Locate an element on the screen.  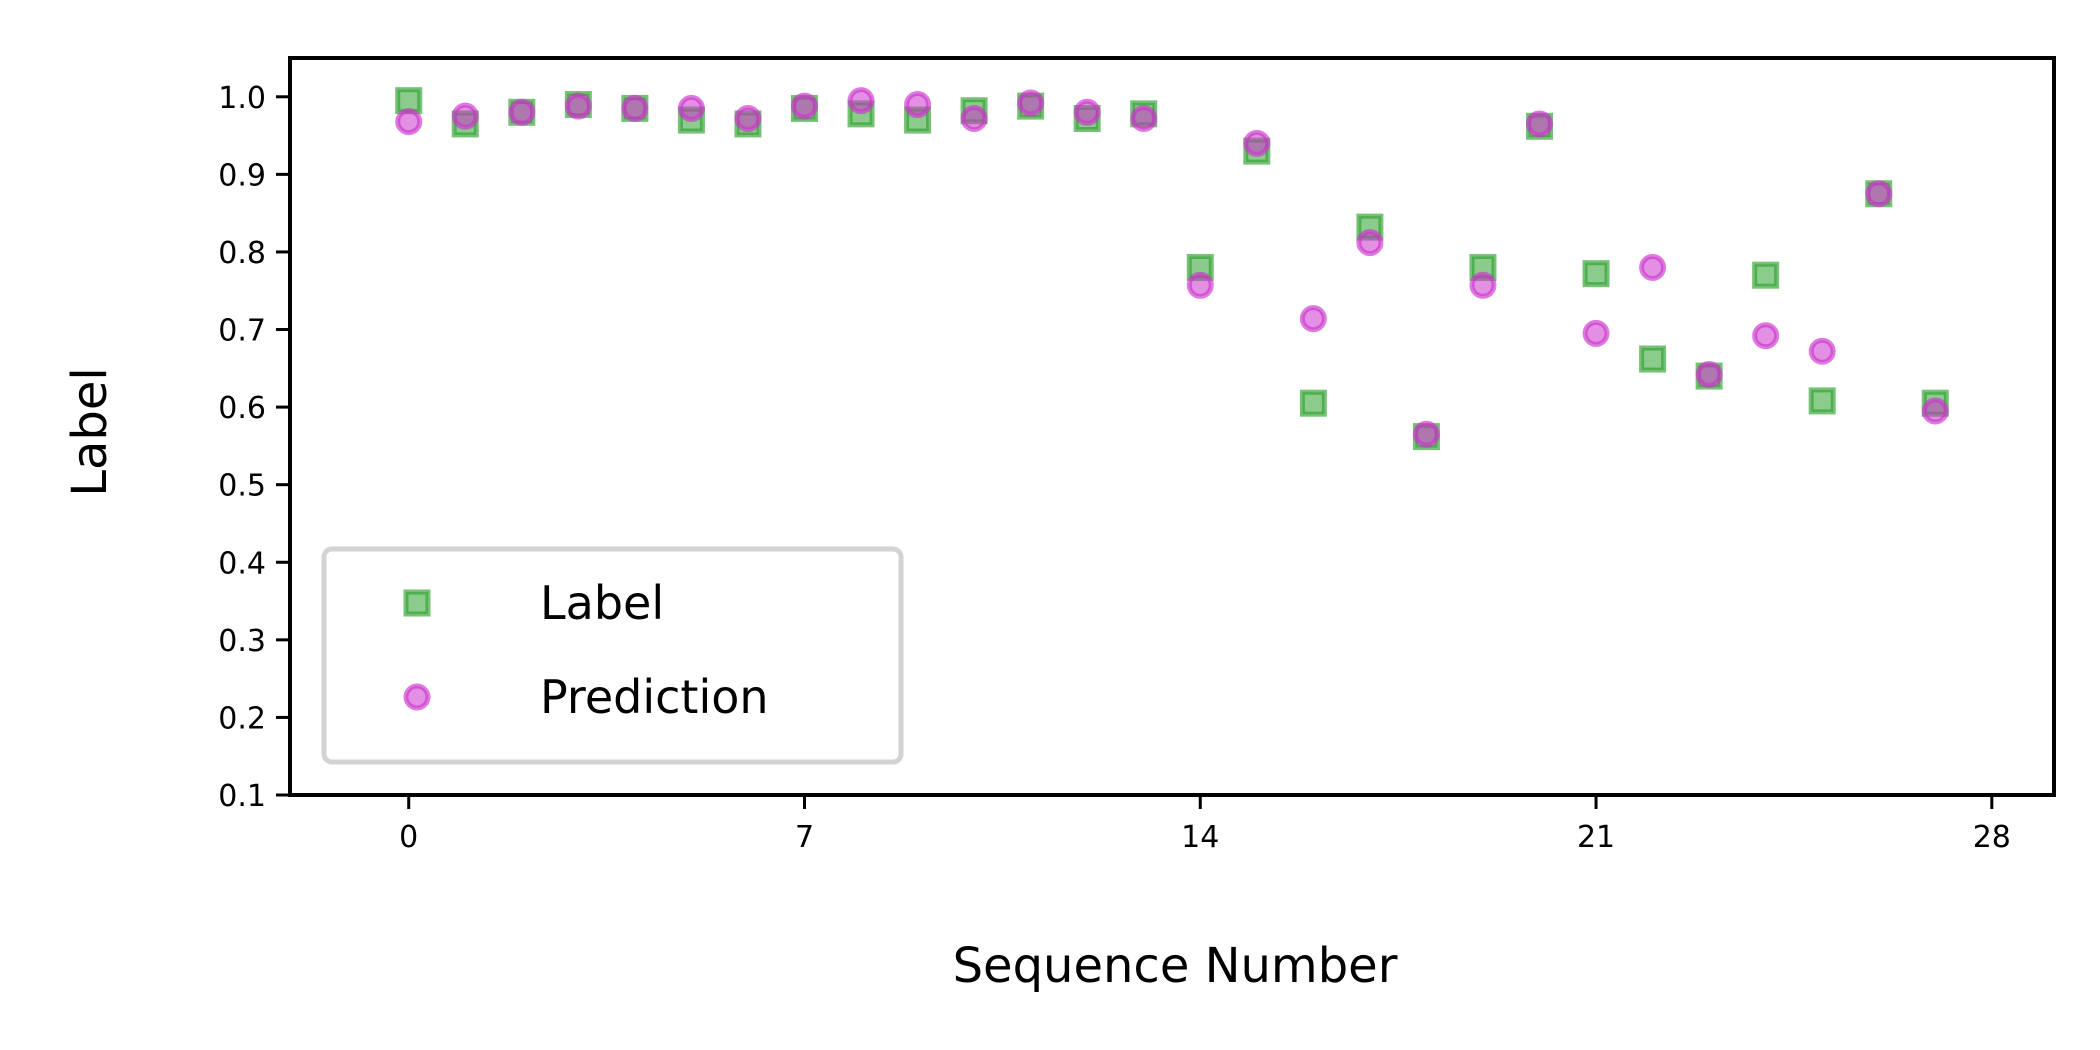
x-axis-ticks: 0 7 14 21 28 is located at coordinates (1205, 825).